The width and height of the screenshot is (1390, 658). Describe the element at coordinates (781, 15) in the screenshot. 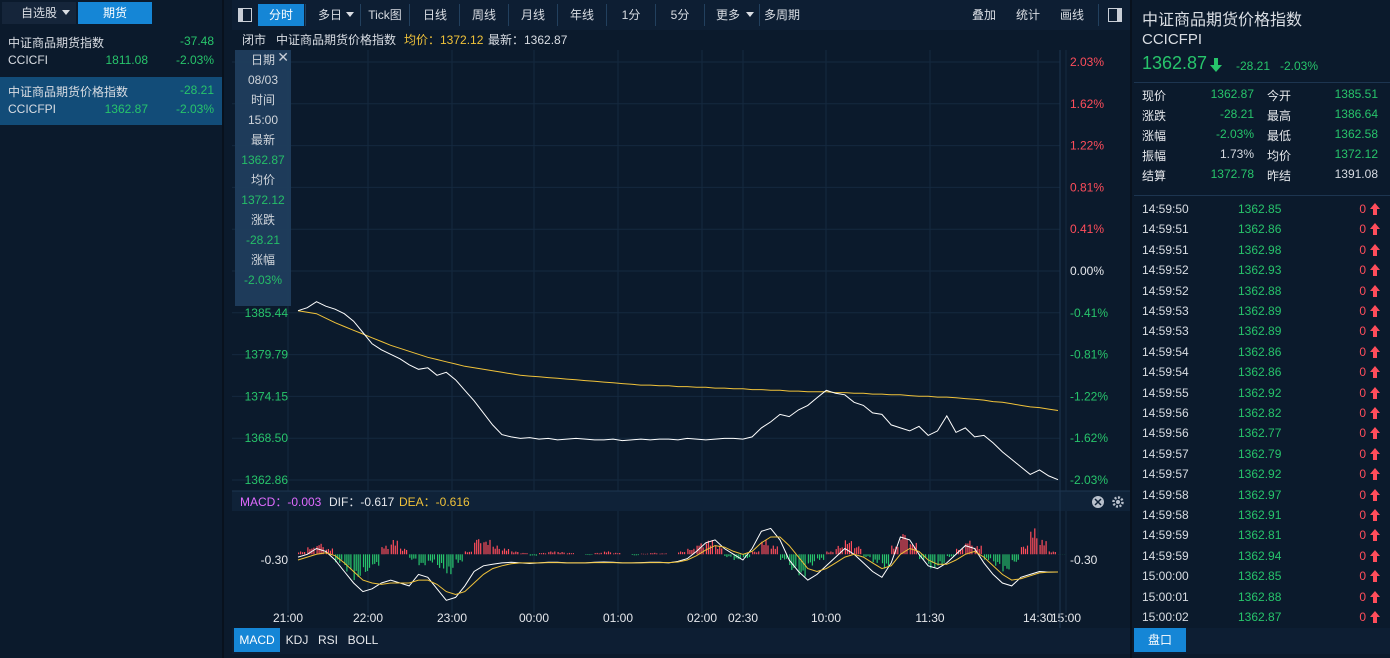

I see `tab-multi-period: 多周期` at that location.